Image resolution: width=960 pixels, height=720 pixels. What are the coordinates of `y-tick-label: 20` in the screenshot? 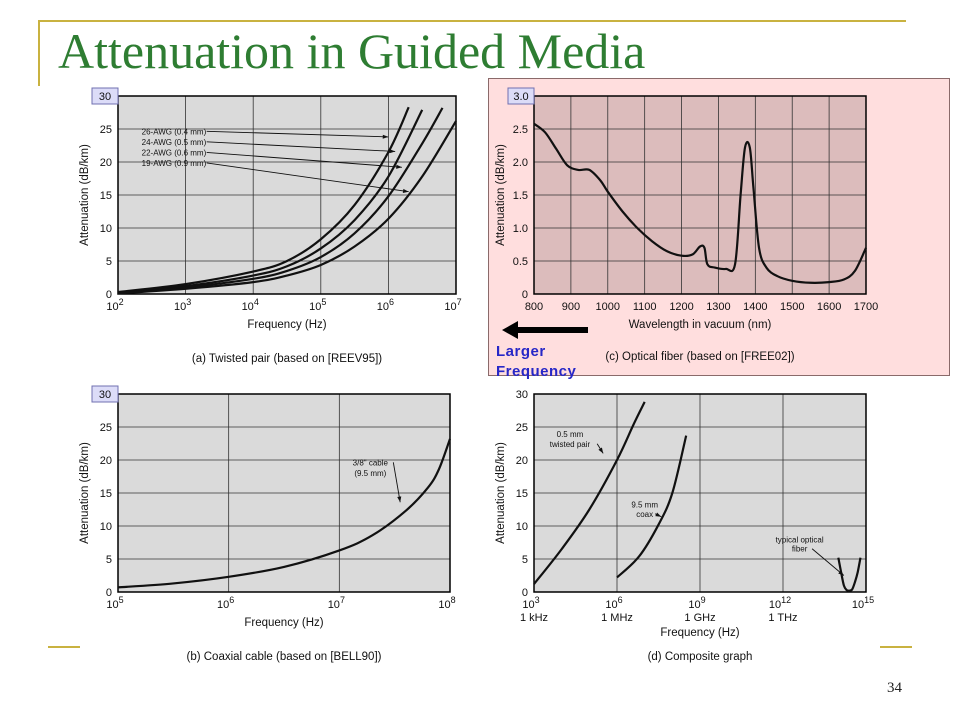 It's located at (522, 461).